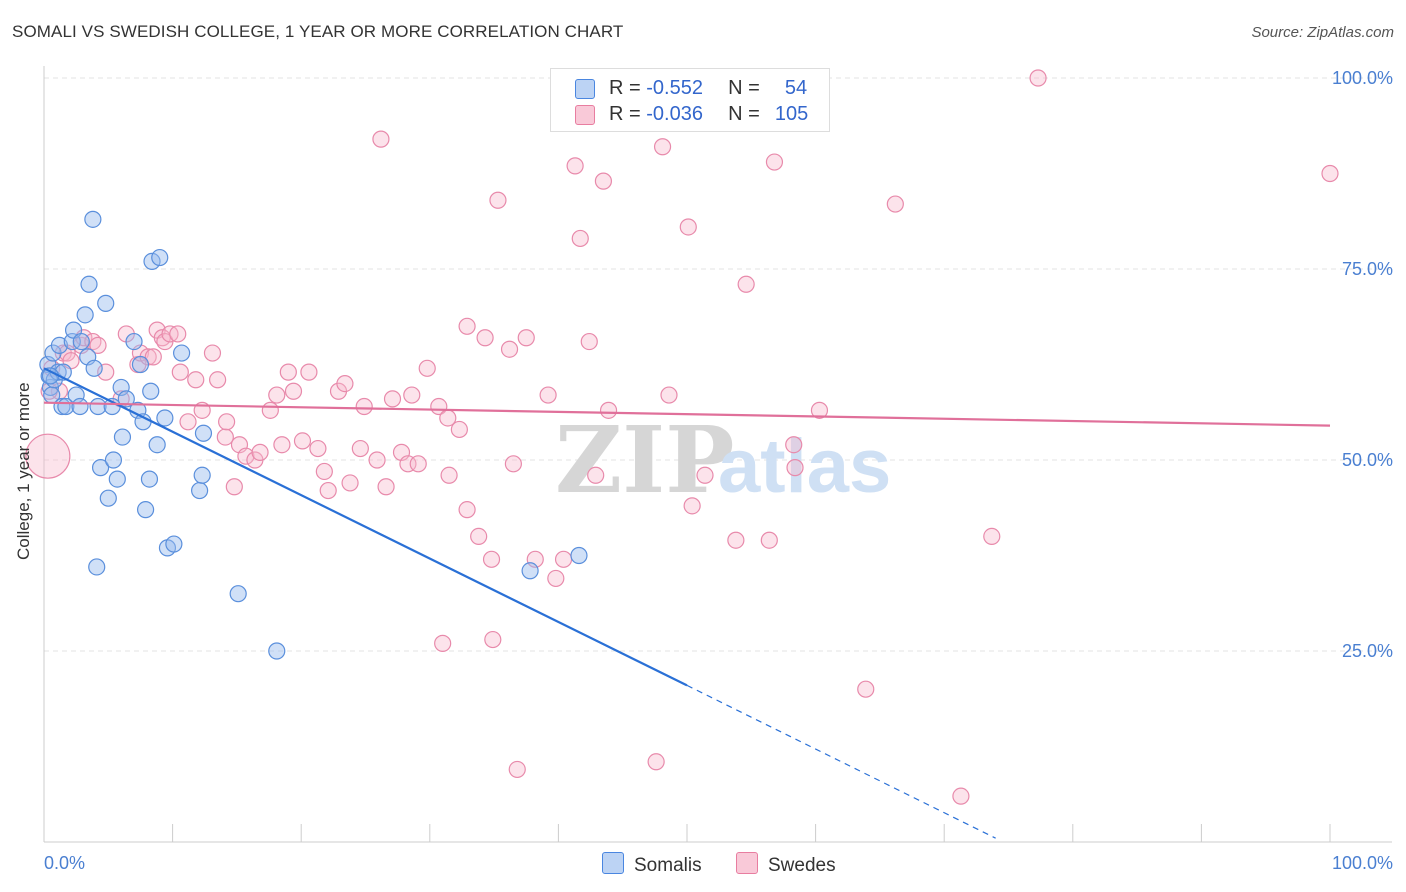 Image resolution: width=1406 pixels, height=892 pixels. I want to click on legend-n-swedes: 105, so click(791, 114).